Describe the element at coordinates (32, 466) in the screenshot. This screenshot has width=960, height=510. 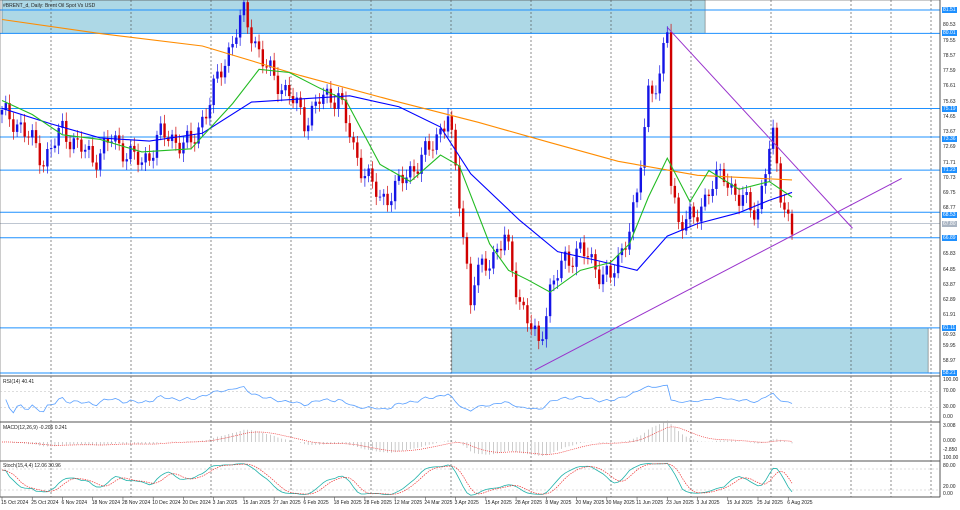
I see `stoch-label: Stoch(15,4,4) 12.06 30.96` at that location.